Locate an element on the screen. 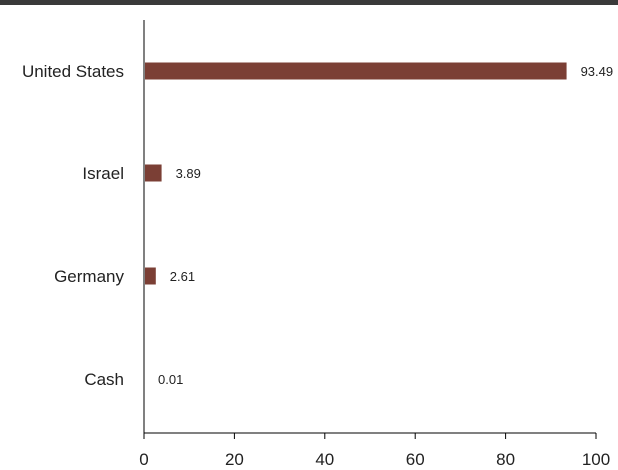  value-label-germany: 2.61 is located at coordinates (182, 276).